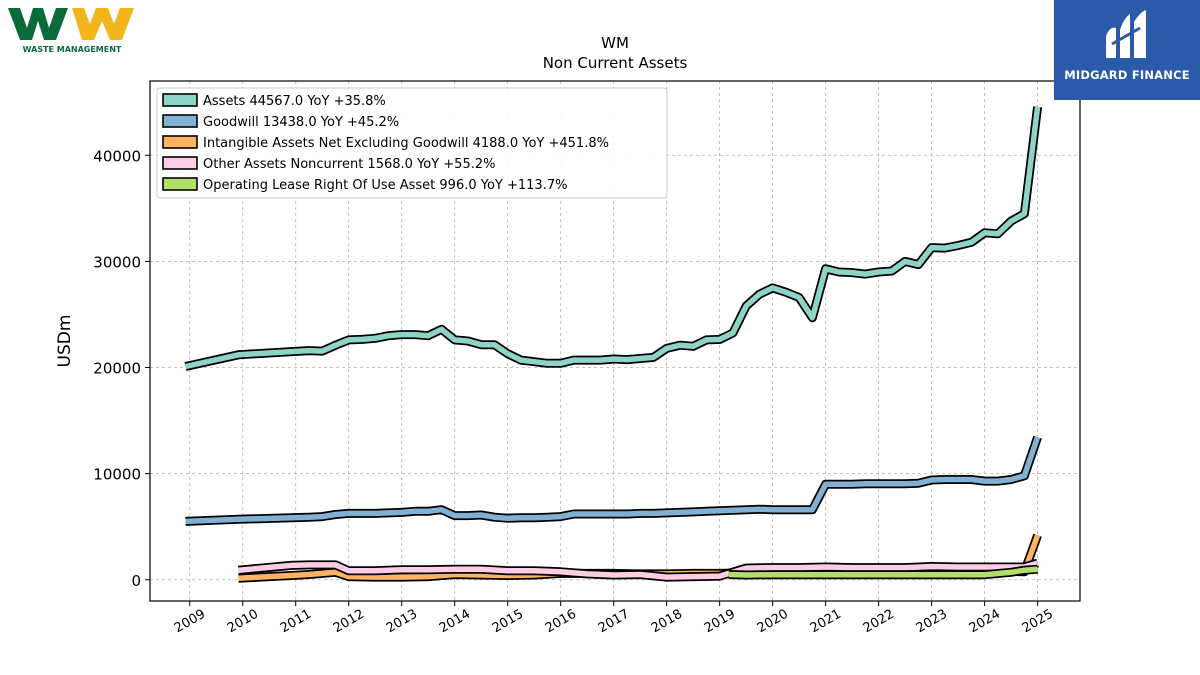  I want to click on x-tick-label: 2015, so click(508, 622).